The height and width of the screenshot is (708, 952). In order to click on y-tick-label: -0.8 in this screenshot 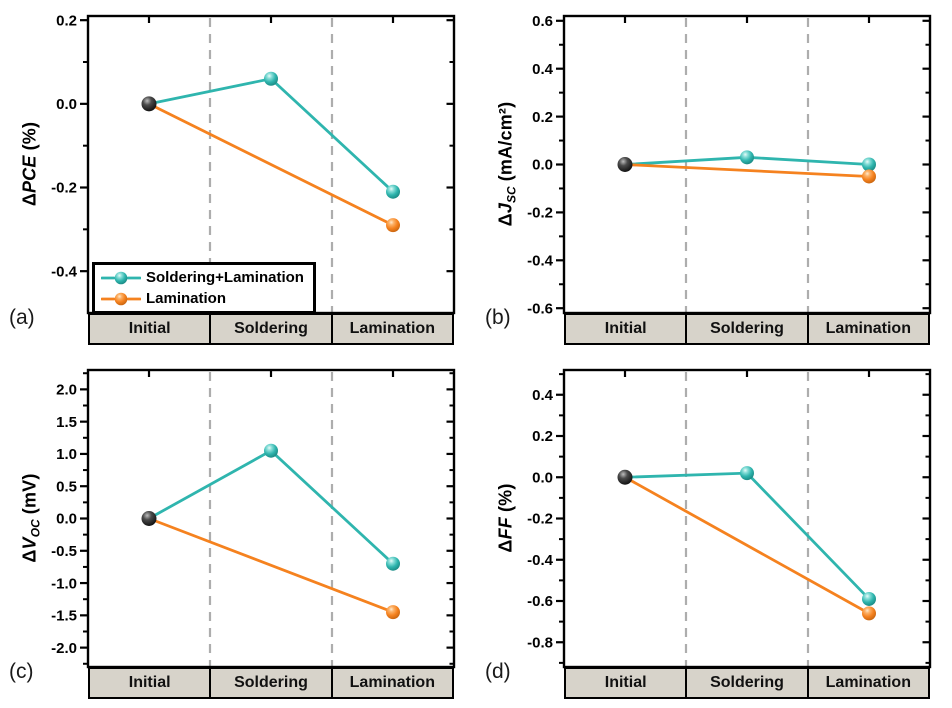, I will do `click(540, 642)`.